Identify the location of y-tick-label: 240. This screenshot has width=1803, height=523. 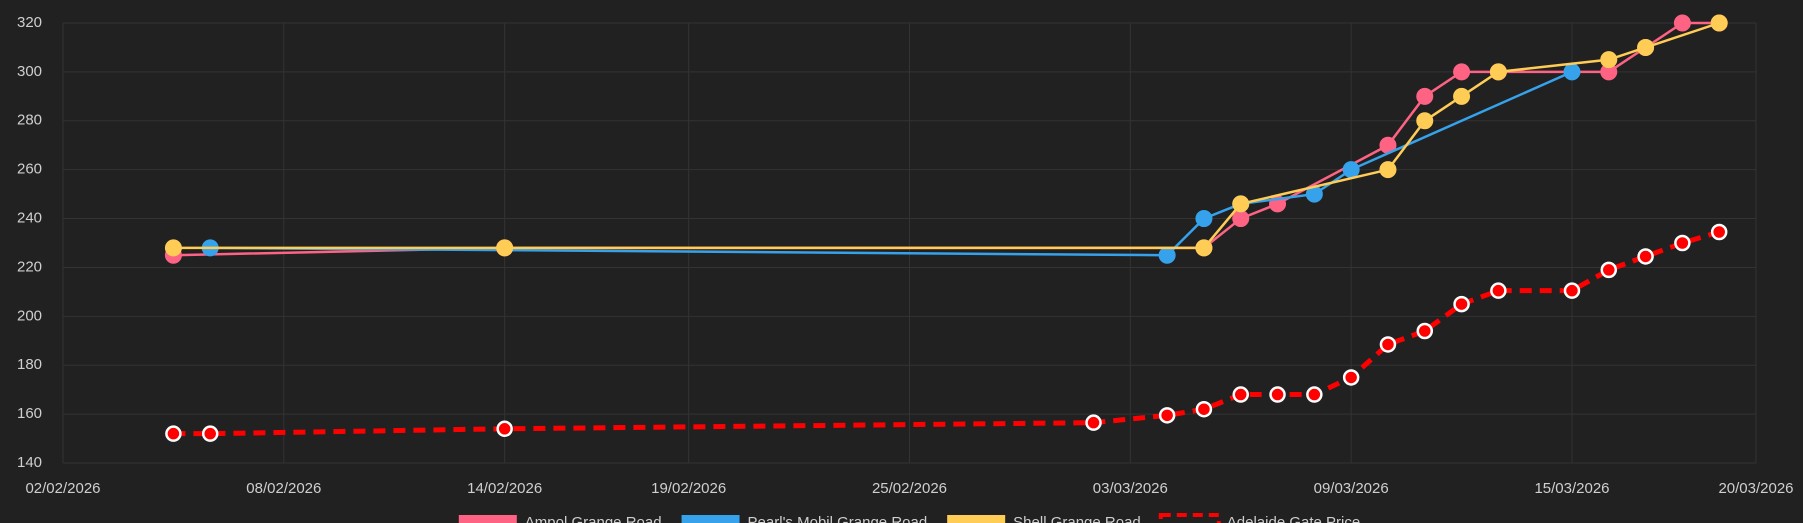
(29, 218).